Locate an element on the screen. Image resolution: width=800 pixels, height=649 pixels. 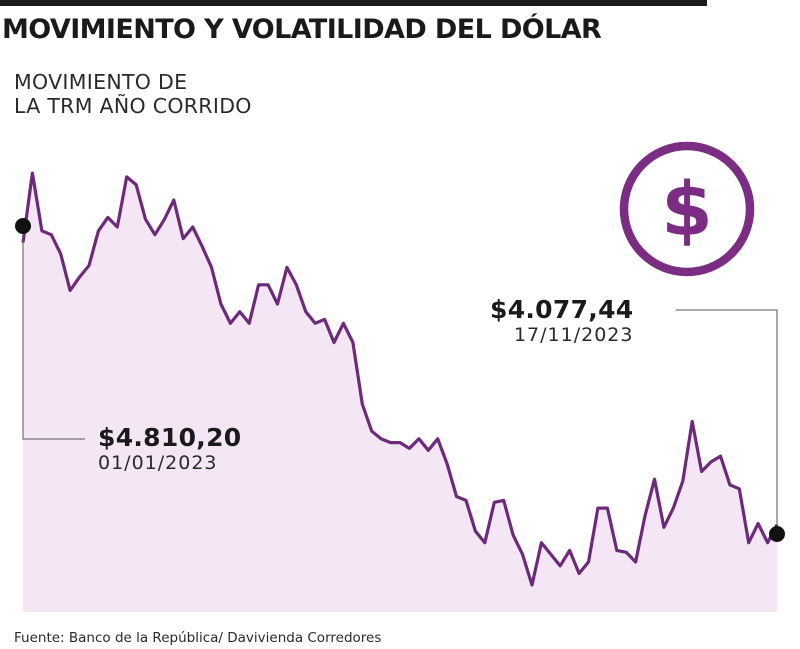
end-marker is located at coordinates (777, 534).